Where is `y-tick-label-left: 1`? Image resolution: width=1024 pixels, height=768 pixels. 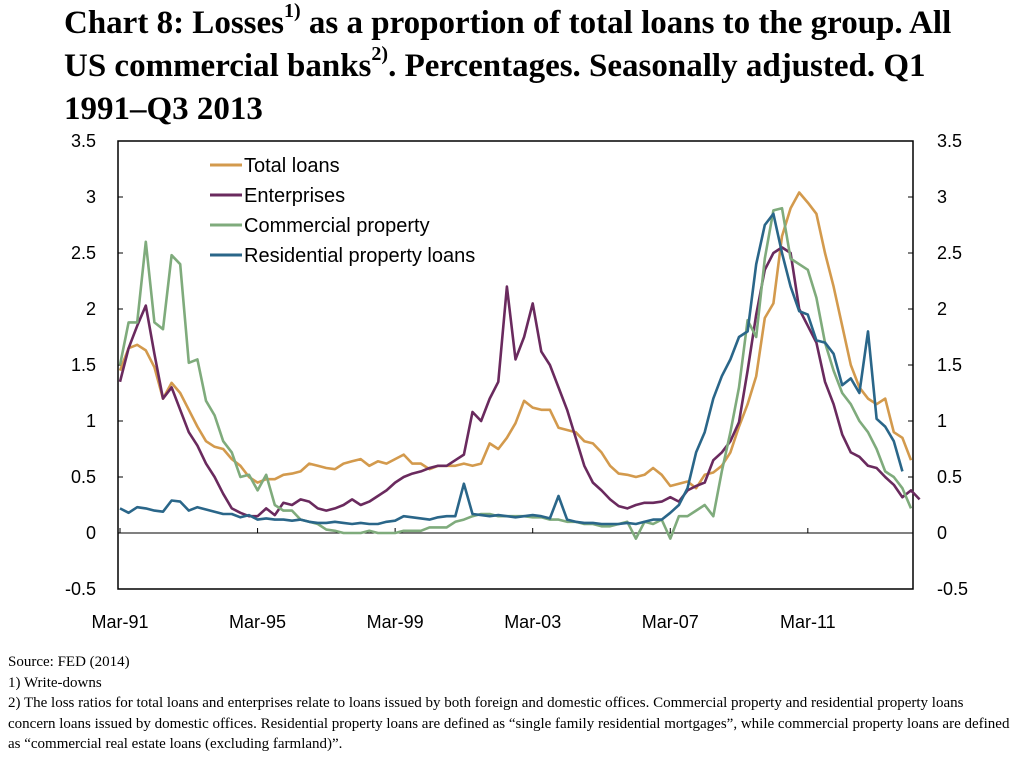 y-tick-label-left: 1 is located at coordinates (91, 421).